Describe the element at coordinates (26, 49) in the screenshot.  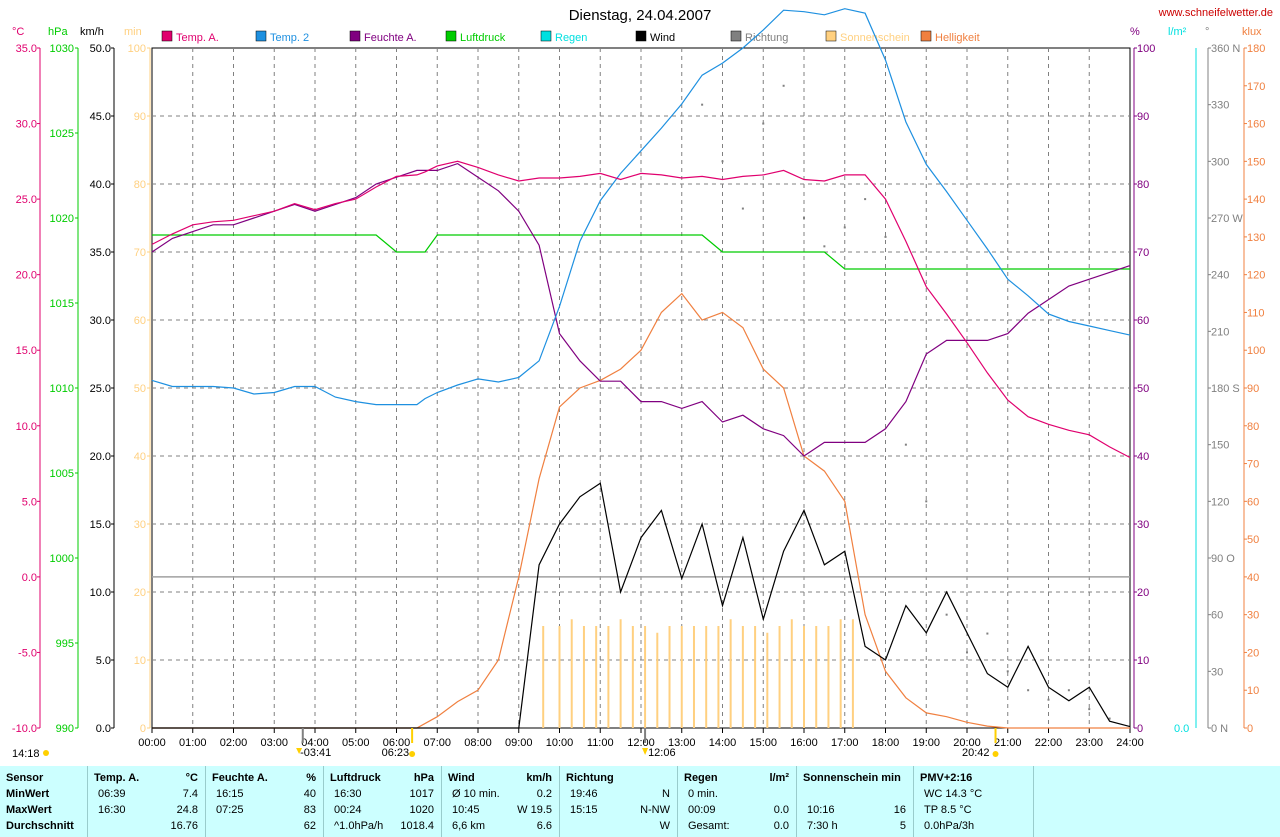
I see `temp-tick-label: 35.0` at that location.